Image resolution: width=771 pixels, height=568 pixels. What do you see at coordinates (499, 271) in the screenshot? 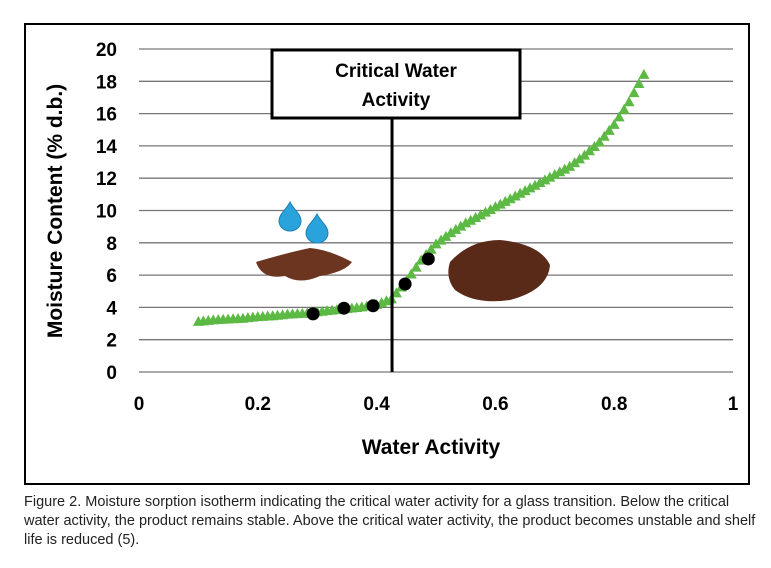
I see `coffee-granules-illustration` at bounding box center [499, 271].